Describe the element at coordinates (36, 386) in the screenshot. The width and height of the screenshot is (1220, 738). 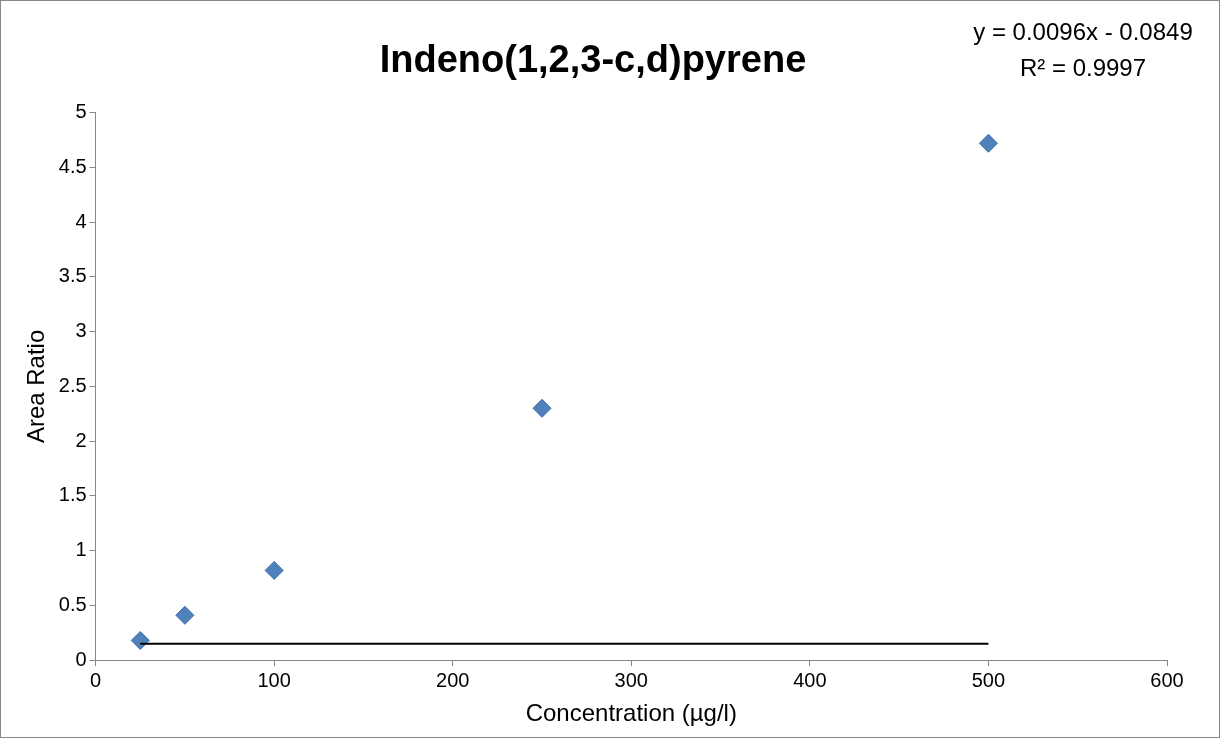
I see `y-axis-title: Area Ratio` at that location.